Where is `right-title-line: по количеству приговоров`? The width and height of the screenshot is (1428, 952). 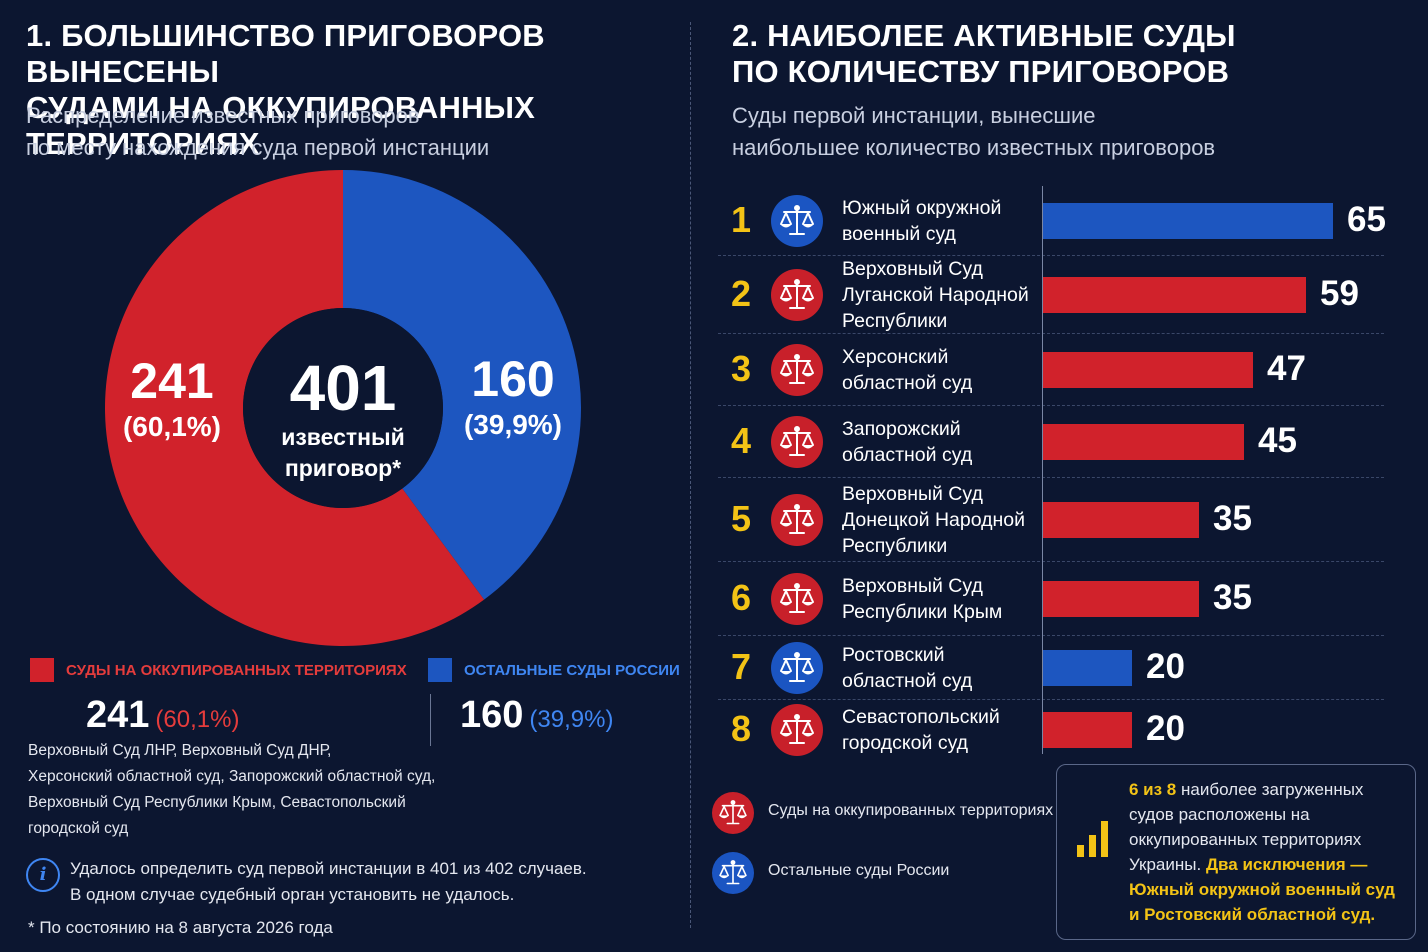 right-title-line: по количеству приговоров is located at coordinates (981, 71).